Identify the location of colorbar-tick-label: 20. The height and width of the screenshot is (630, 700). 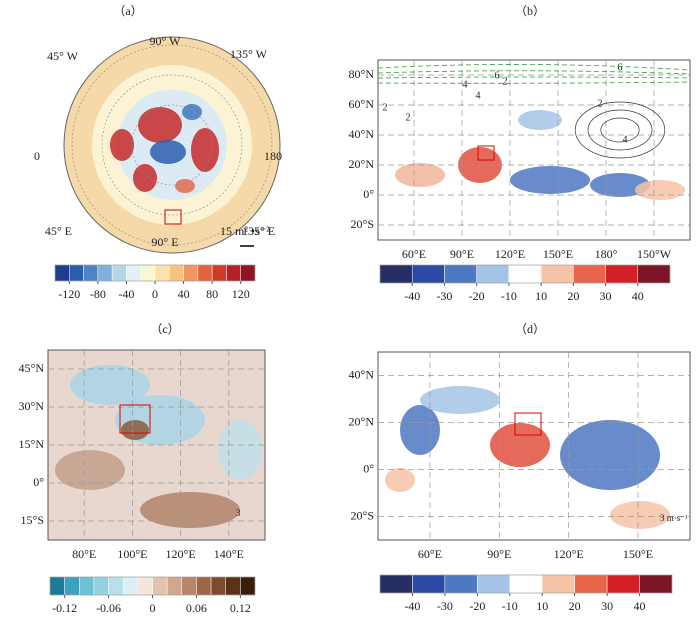
(573, 296).